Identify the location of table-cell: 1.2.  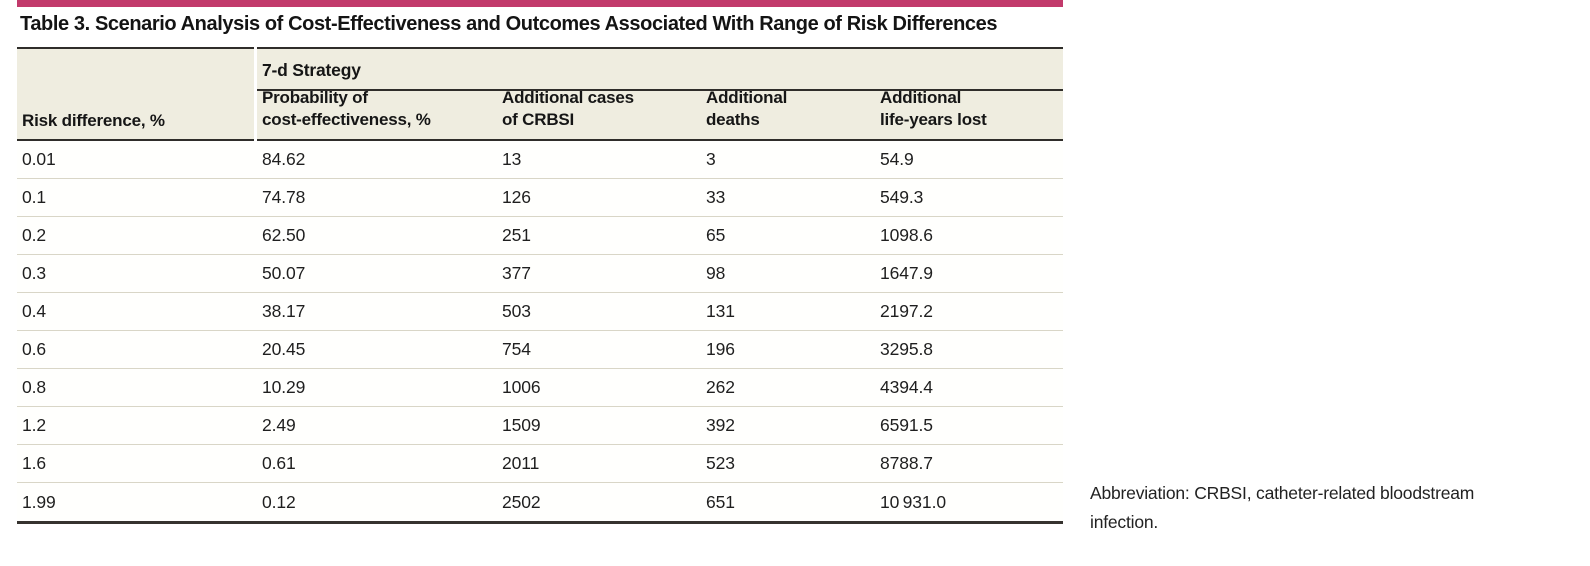
(34, 425).